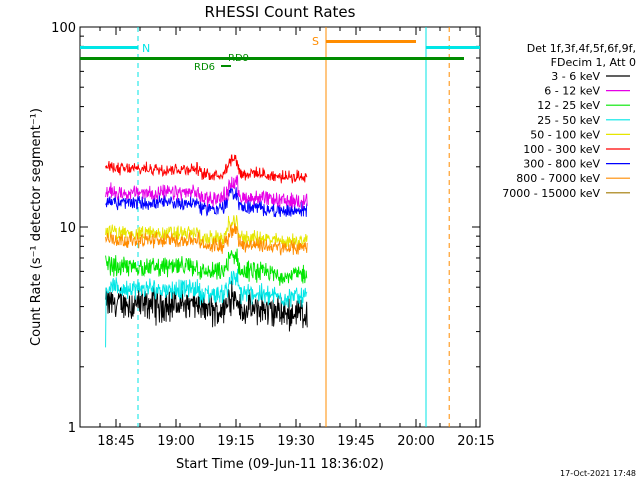  I want to click on legend-entry-label: 100 - 300 keV, so click(561, 149).